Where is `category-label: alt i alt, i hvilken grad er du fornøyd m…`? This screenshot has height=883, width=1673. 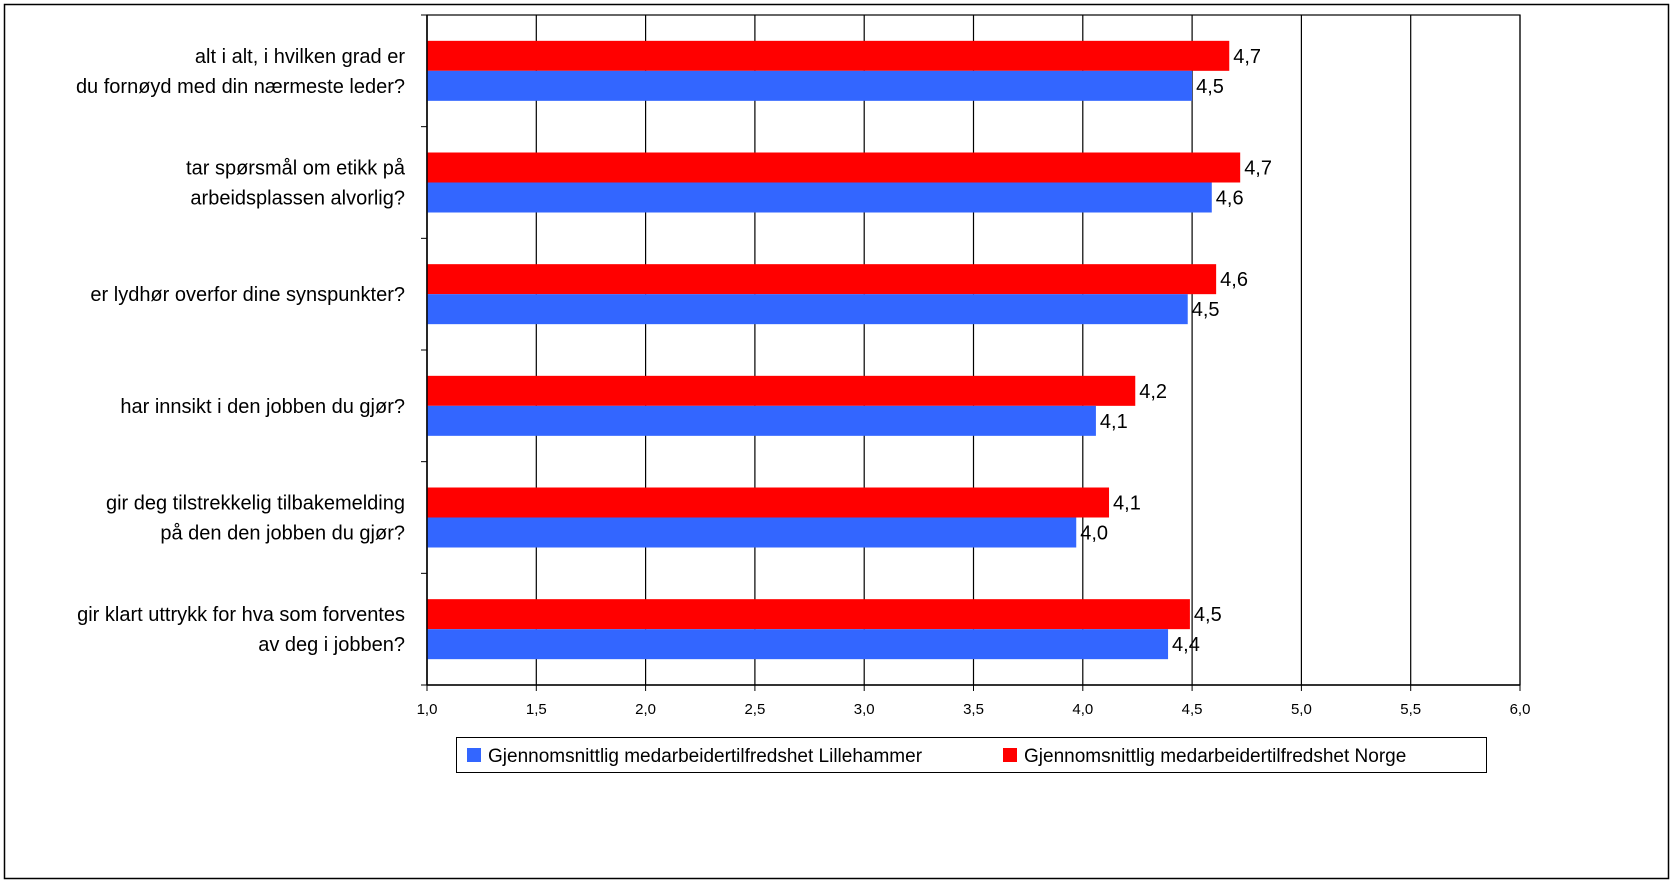
category-label: alt i alt, i hvilken grad er du fornøyd m… is located at coordinates (240, 72).